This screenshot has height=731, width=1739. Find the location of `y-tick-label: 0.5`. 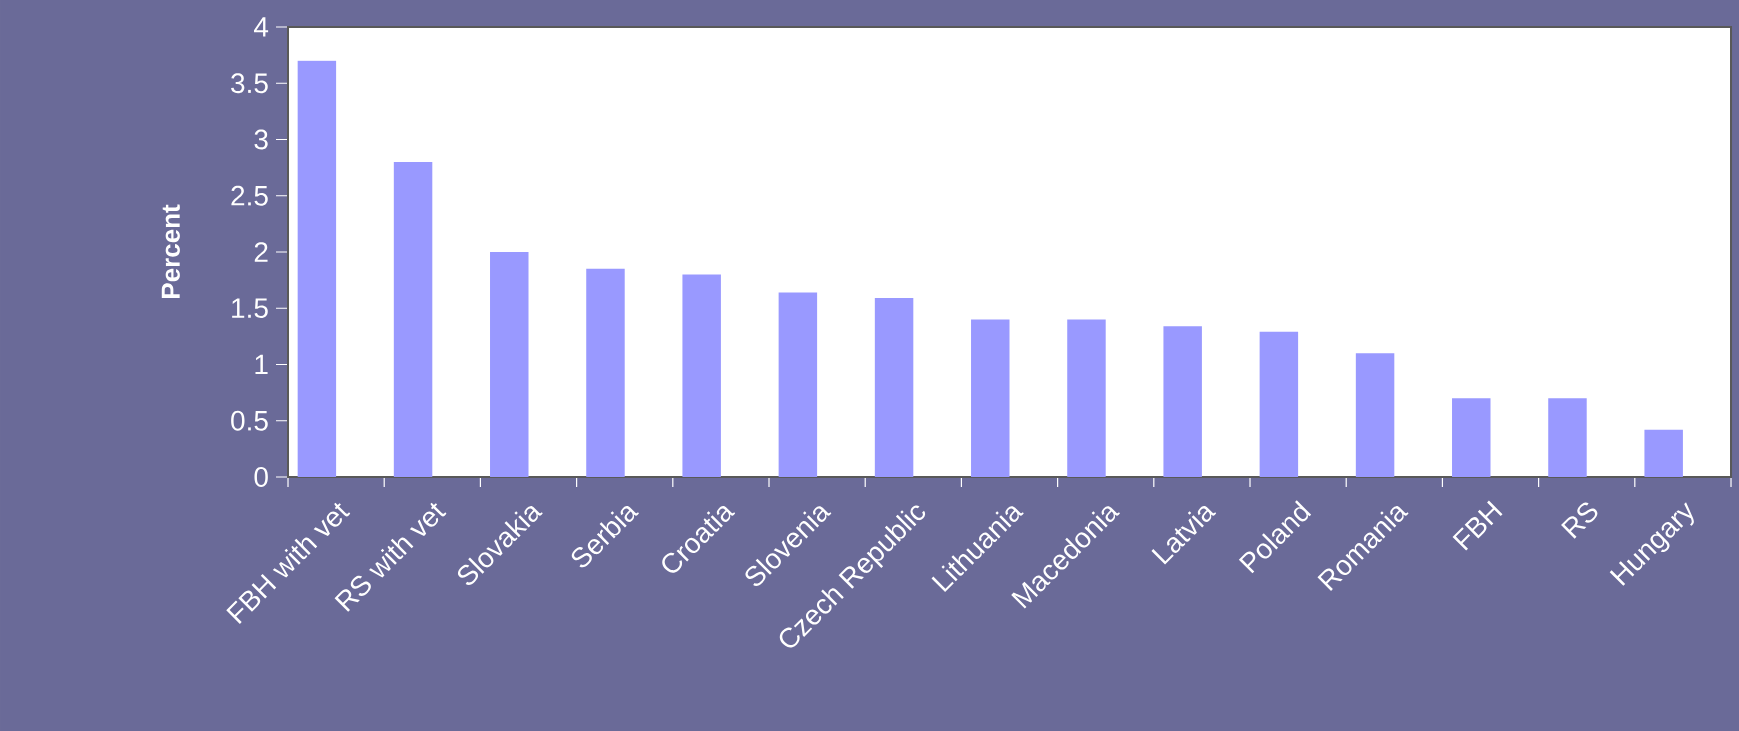

y-tick-label: 0.5 is located at coordinates (249, 420).